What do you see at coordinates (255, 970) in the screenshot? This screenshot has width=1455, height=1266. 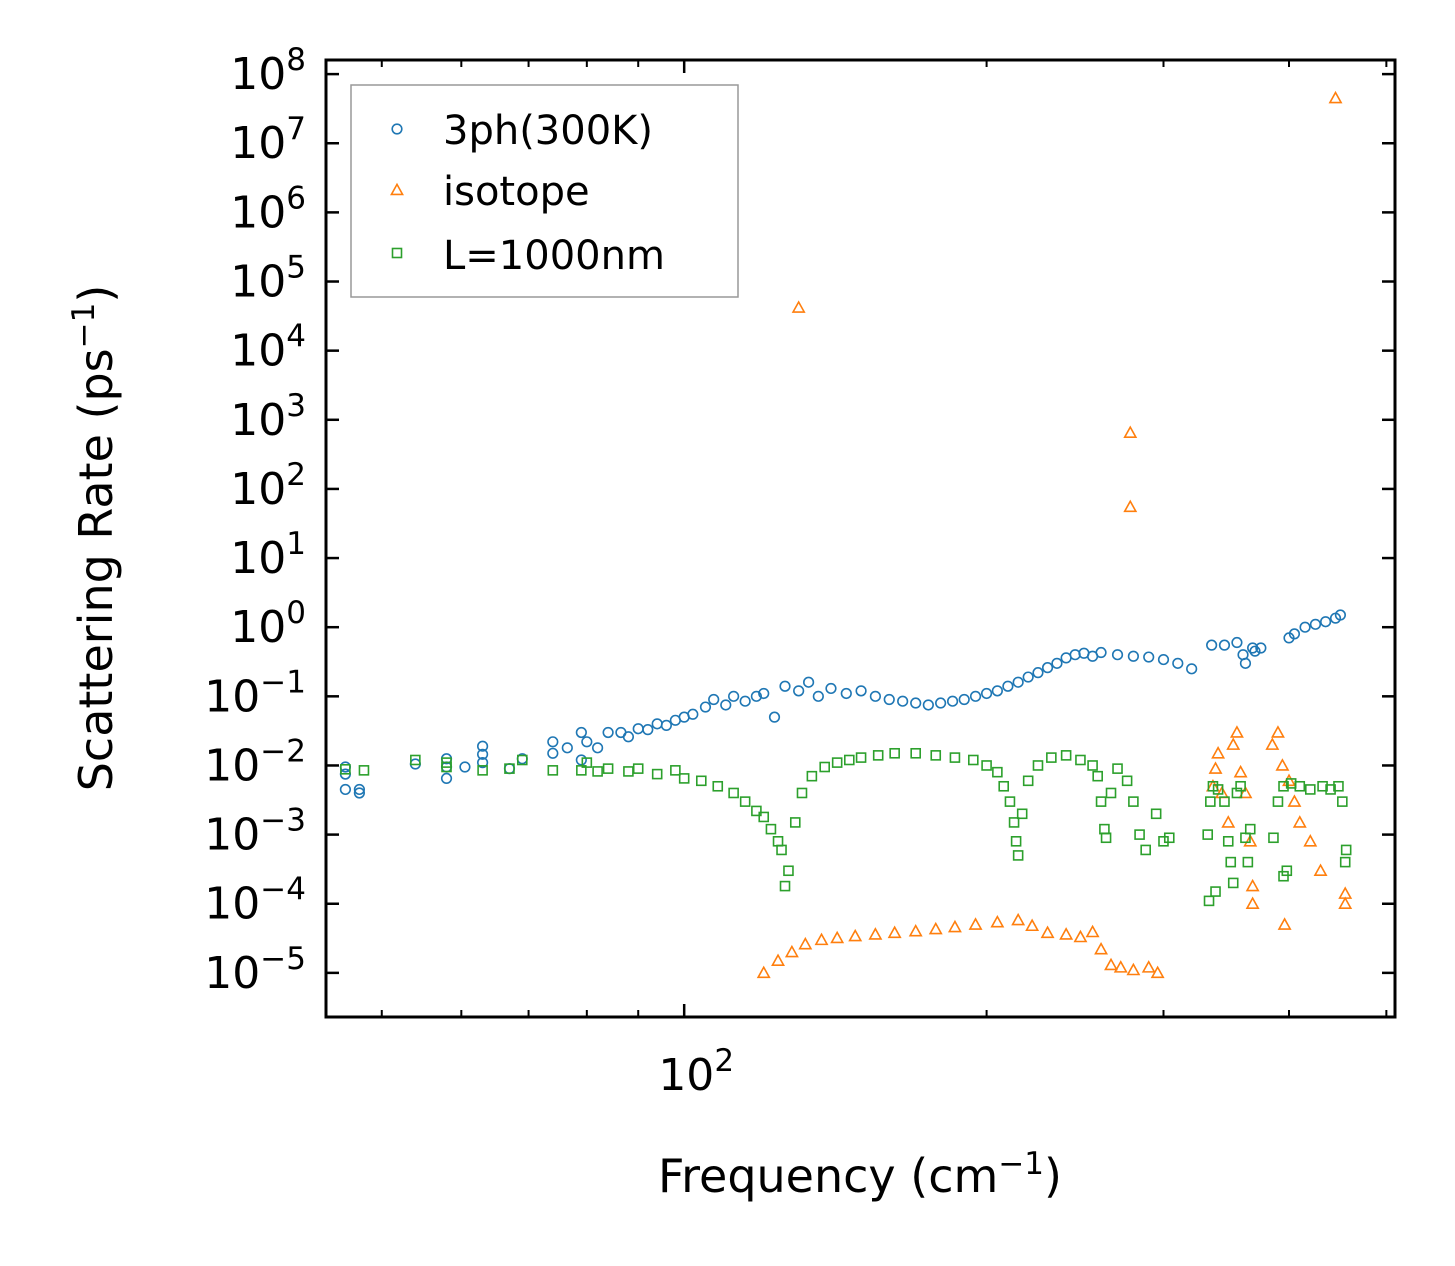 I see `y-tick-label: 10⁻⁵` at bounding box center [255, 970].